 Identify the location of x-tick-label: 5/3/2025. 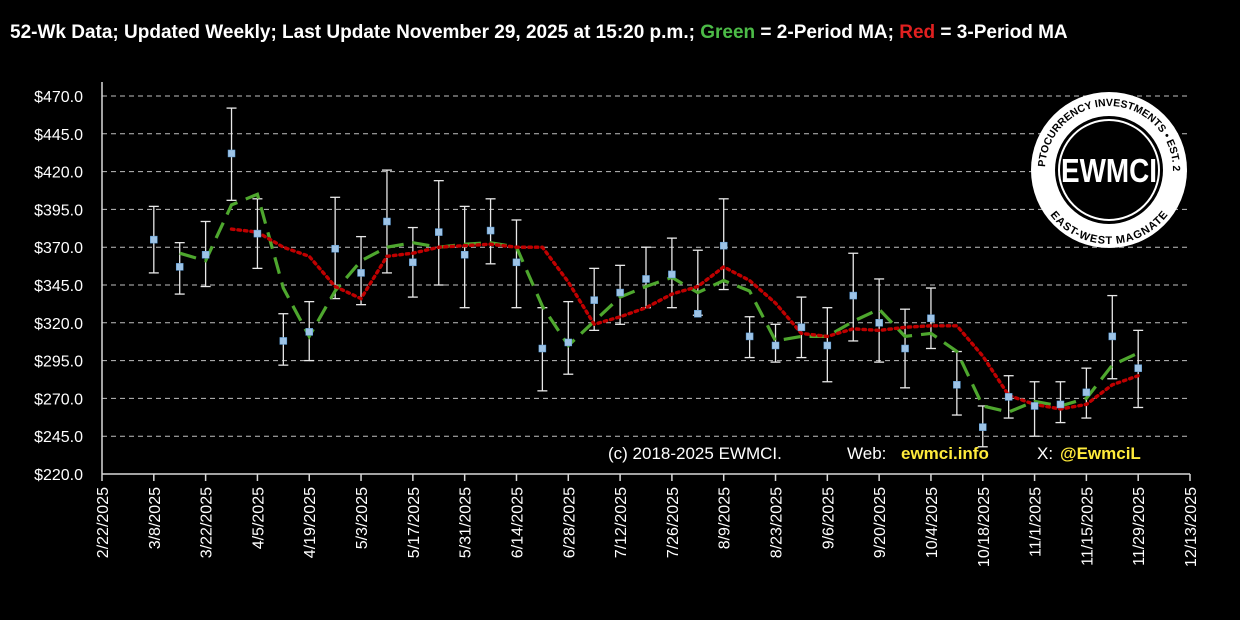
(362, 518).